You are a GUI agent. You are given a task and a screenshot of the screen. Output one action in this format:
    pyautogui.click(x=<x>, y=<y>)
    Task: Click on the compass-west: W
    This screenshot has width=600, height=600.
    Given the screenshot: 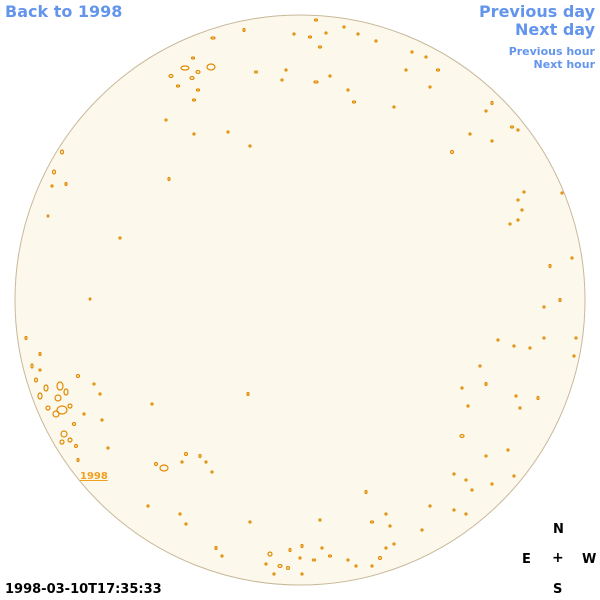 What is the action you would take?
    pyautogui.click(x=589, y=559)
    